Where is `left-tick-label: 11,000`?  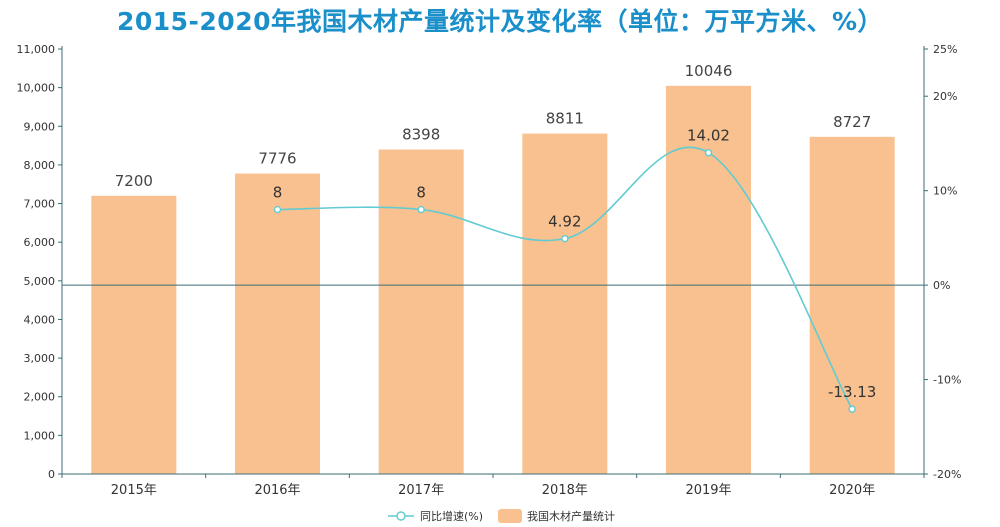
left-tick-label: 11,000 is located at coordinates (36, 49).